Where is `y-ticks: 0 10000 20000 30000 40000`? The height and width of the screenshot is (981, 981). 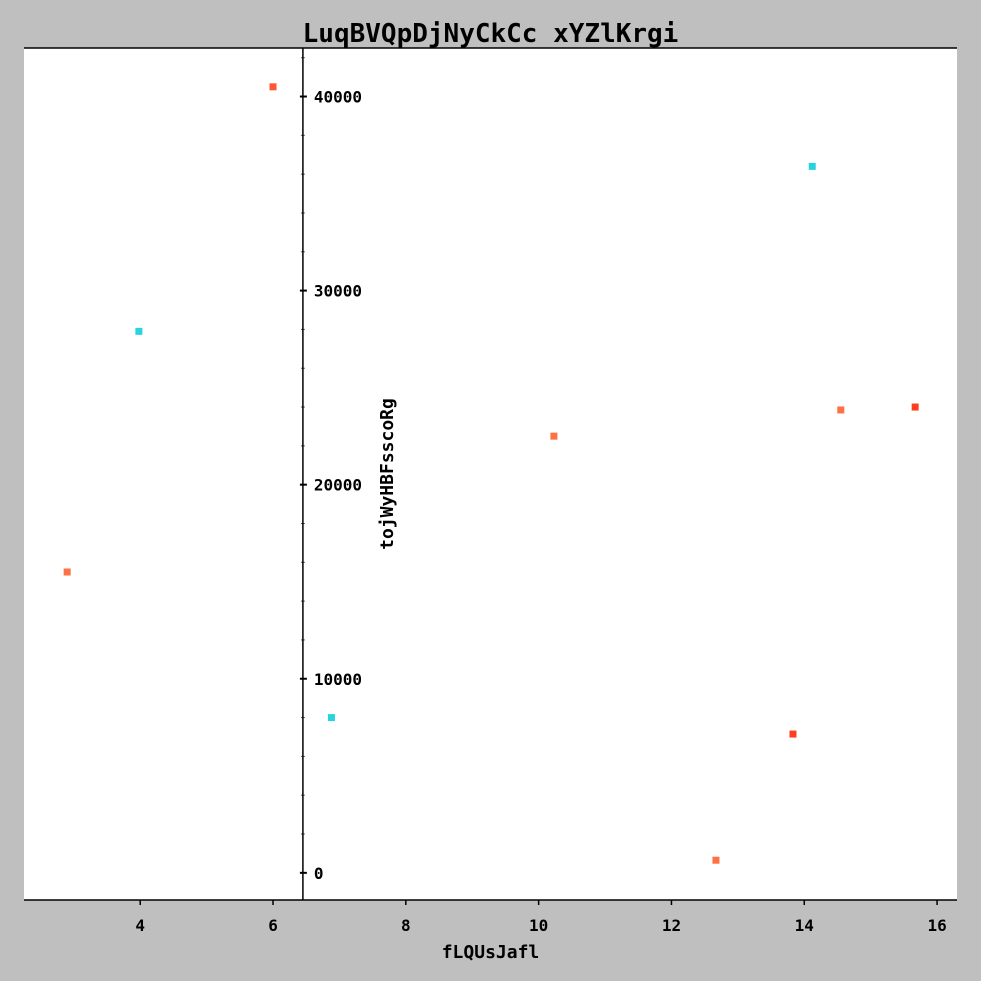
y-ticks: 0 10000 20000 30000 40000 is located at coordinates (330, 485).